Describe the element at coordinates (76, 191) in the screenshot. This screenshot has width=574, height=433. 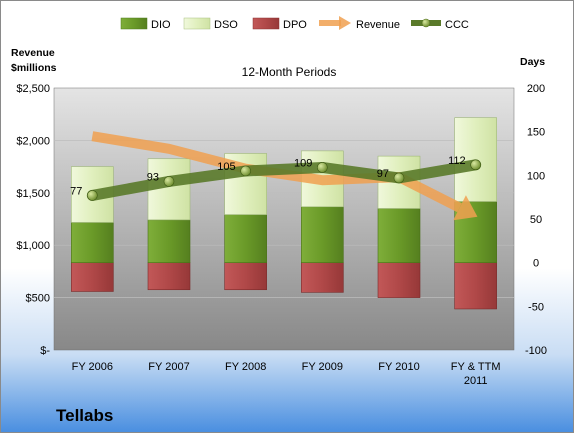
I see `ccc-data-label: 77` at that location.